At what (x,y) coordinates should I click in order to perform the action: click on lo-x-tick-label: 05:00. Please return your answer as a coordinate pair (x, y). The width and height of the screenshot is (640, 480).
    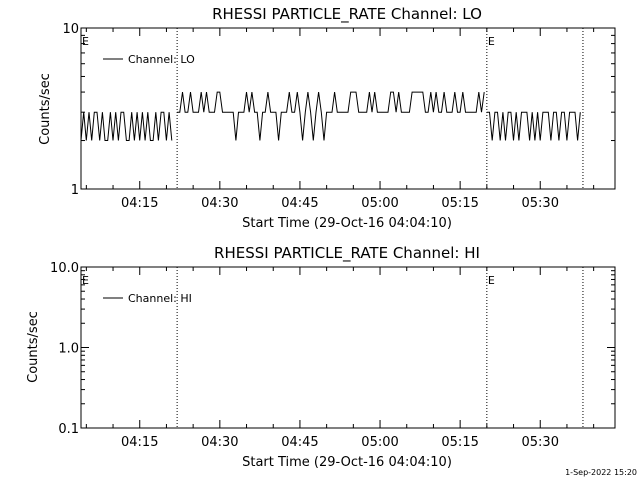
    Looking at the image, I should click on (379, 203).